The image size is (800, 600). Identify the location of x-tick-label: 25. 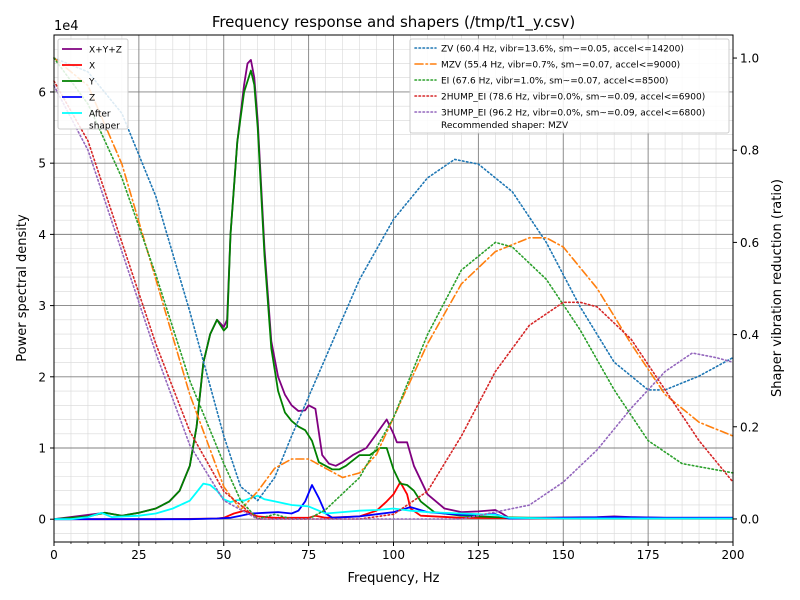
(138, 555).